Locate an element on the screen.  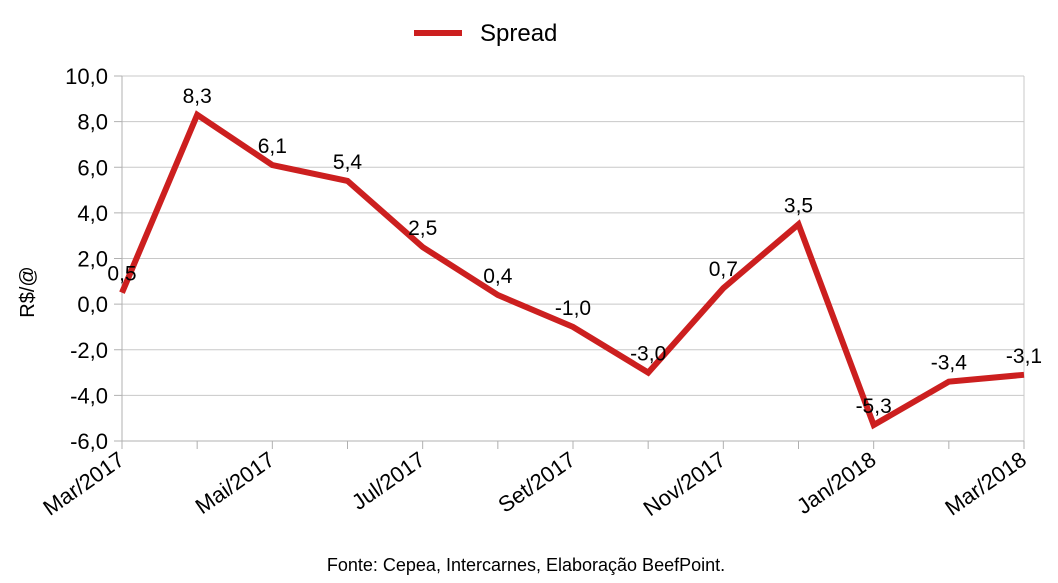
y-tick-label: 0,0 is located at coordinates (92, 304).